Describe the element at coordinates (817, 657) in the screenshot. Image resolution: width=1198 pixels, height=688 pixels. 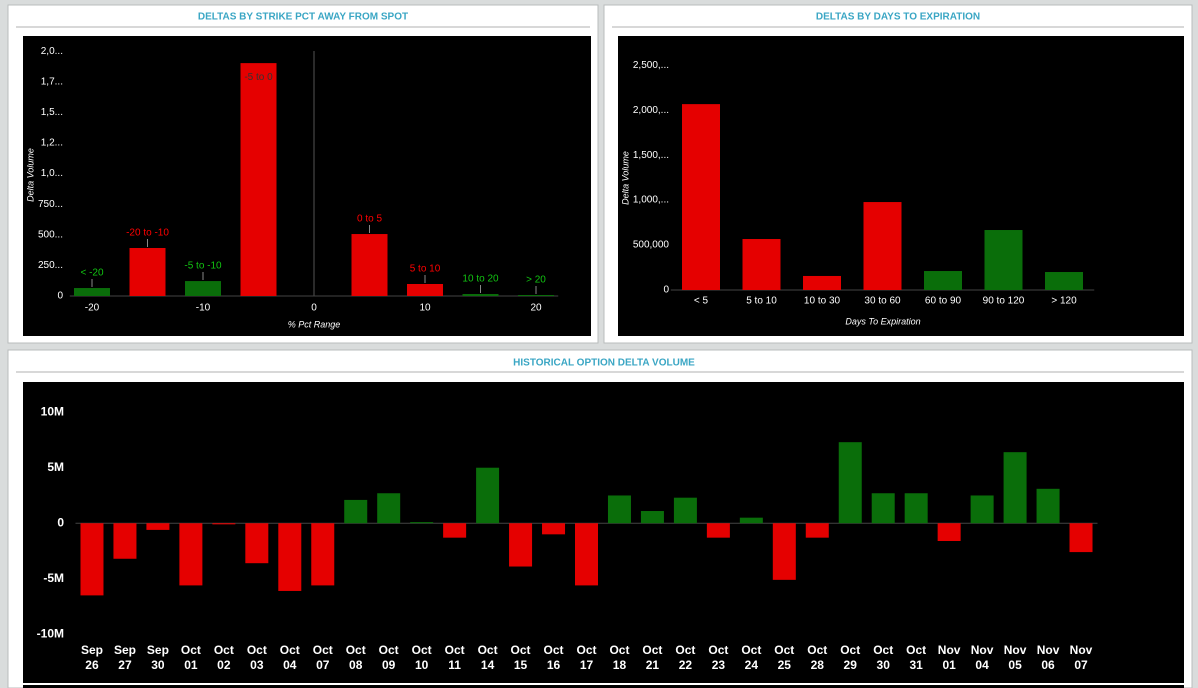
I see `x-tick-label: Oct 28` at that location.